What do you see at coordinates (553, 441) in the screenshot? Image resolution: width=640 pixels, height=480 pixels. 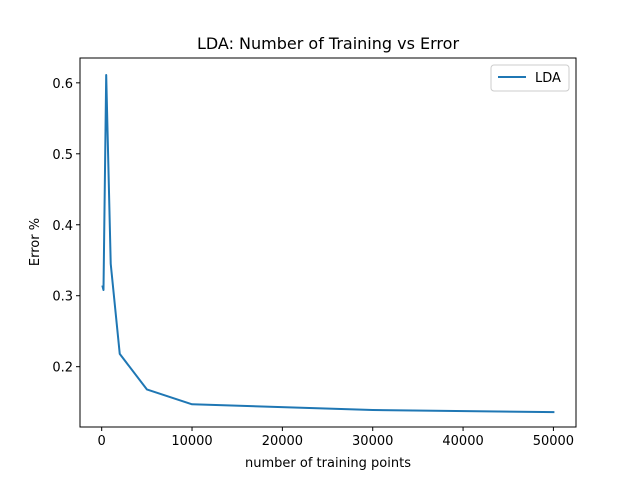 I see `x-tick-label: 50000` at bounding box center [553, 441].